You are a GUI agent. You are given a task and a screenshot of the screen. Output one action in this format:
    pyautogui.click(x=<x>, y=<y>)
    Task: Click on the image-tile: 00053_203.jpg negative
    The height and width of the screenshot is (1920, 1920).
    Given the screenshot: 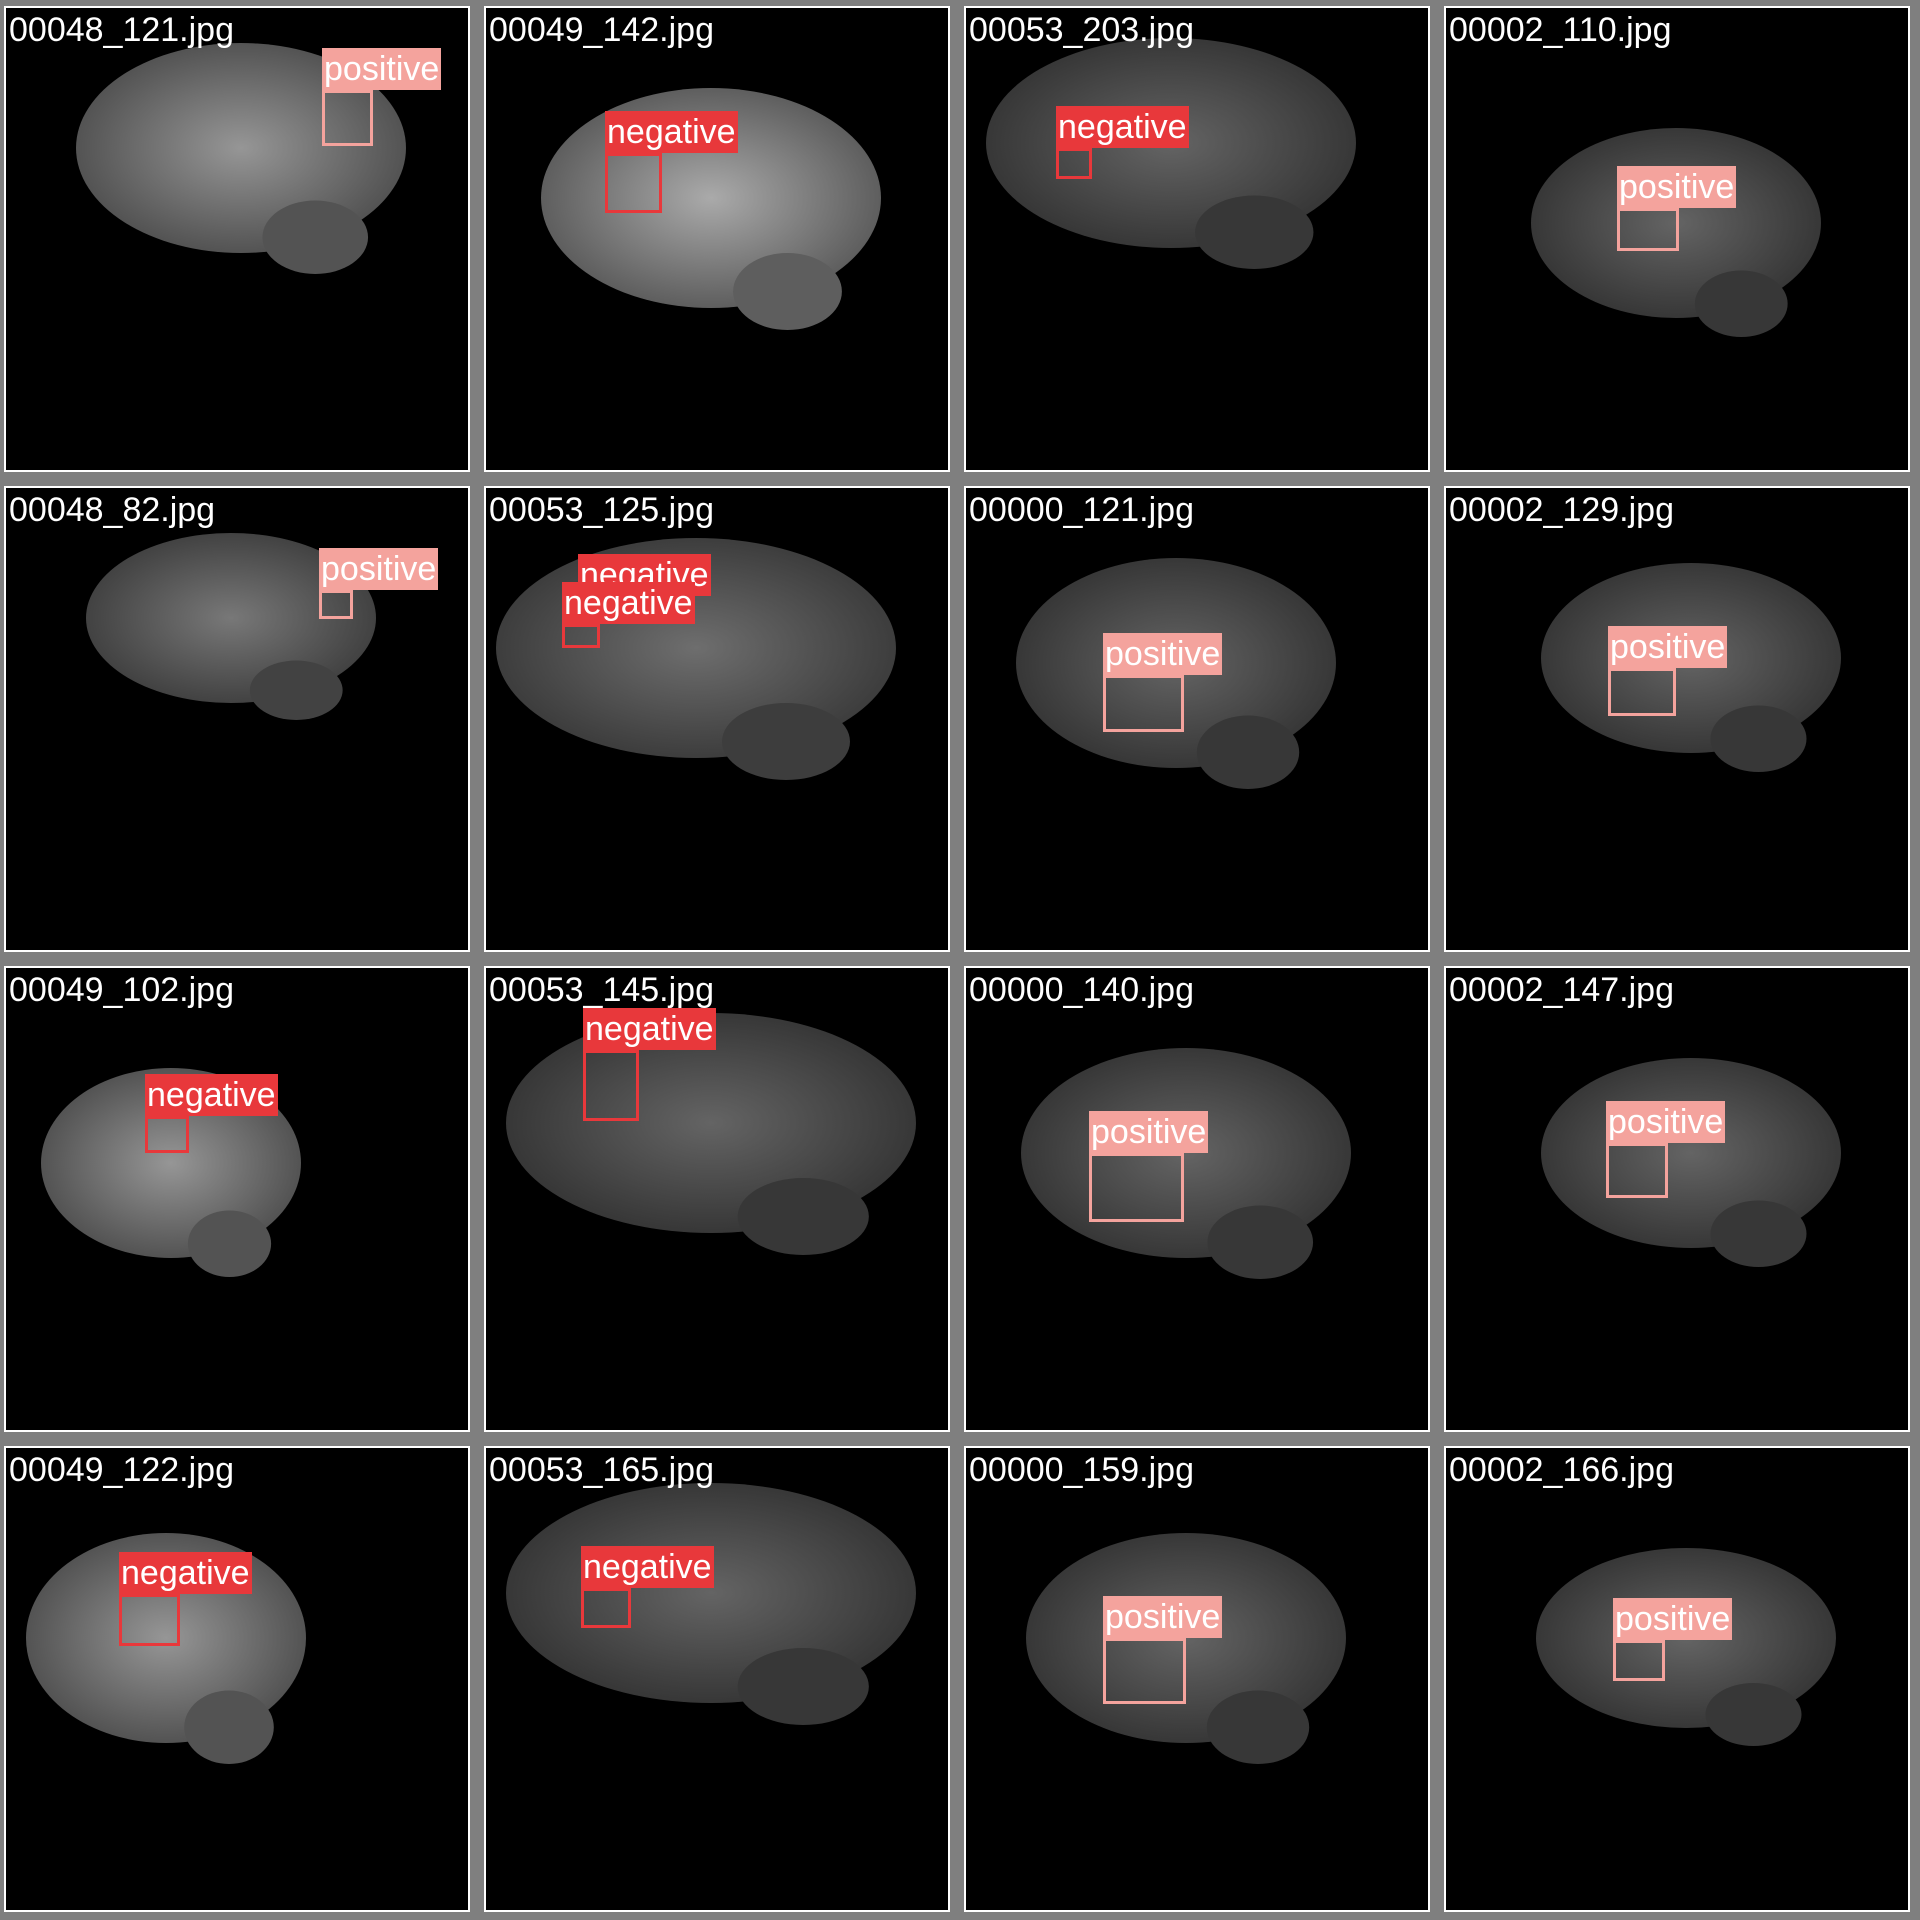 What is the action you would take?
    pyautogui.click(x=1197, y=239)
    